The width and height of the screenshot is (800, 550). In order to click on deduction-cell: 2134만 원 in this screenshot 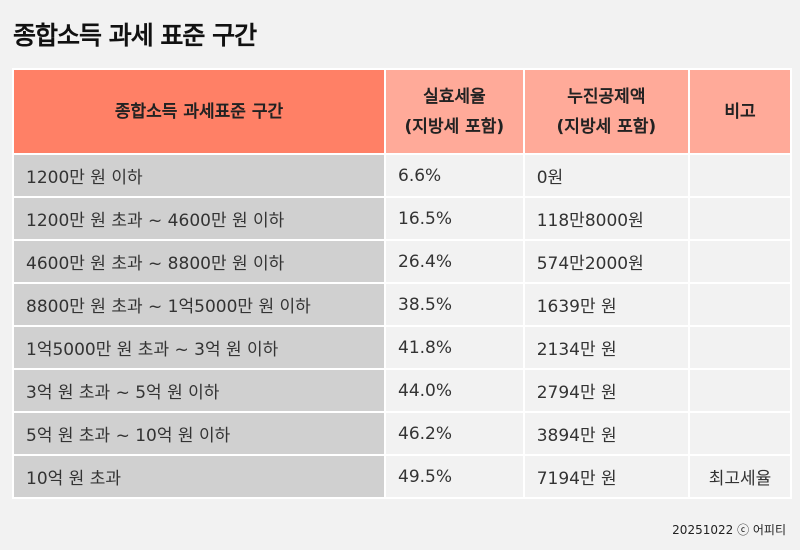, I will do `click(606, 347)`.